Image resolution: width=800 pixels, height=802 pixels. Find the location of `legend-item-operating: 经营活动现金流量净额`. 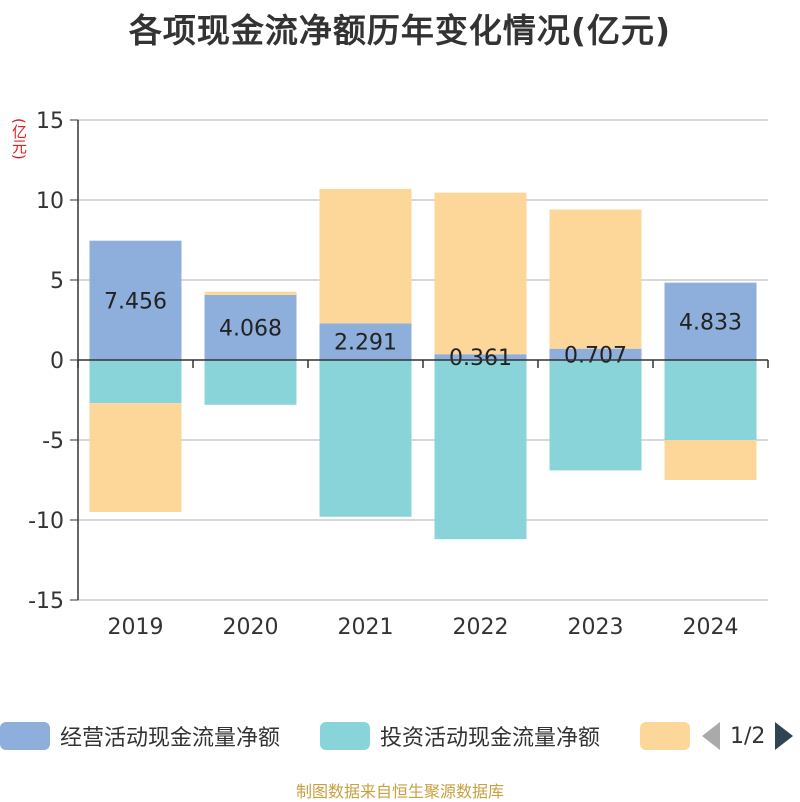

legend-item-operating: 经营活动现金流量净额 is located at coordinates (140, 736).